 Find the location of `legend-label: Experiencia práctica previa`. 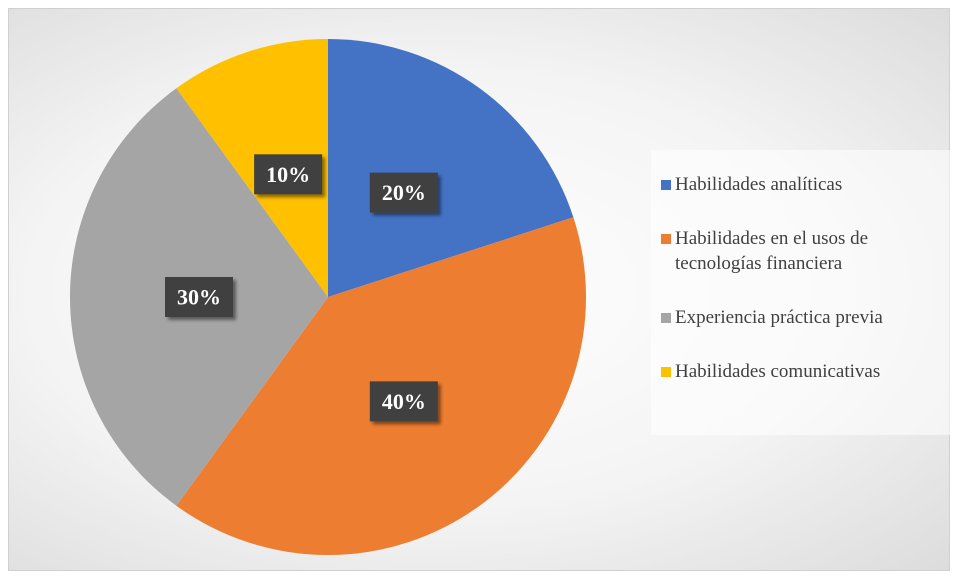

legend-label: Experiencia práctica previa is located at coordinates (779, 317).